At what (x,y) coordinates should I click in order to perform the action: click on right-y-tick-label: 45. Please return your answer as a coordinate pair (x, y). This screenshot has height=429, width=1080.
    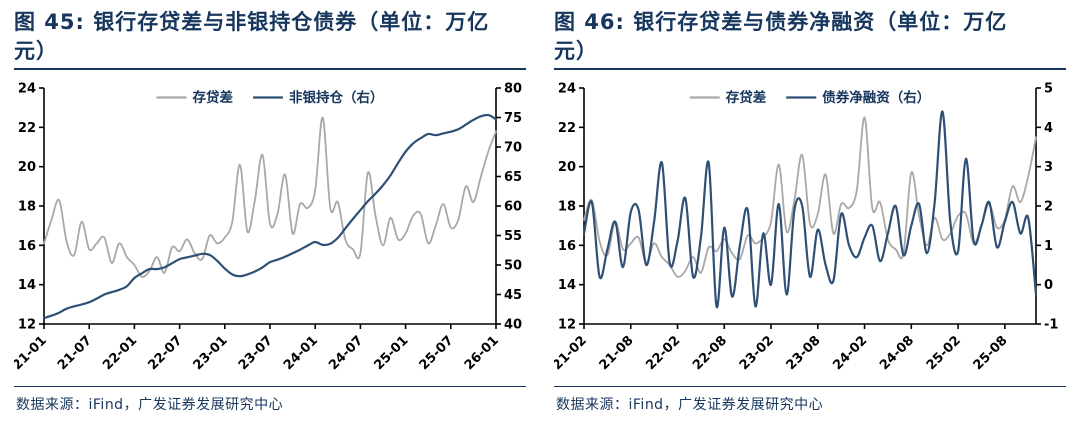
    Looking at the image, I should click on (513, 295).